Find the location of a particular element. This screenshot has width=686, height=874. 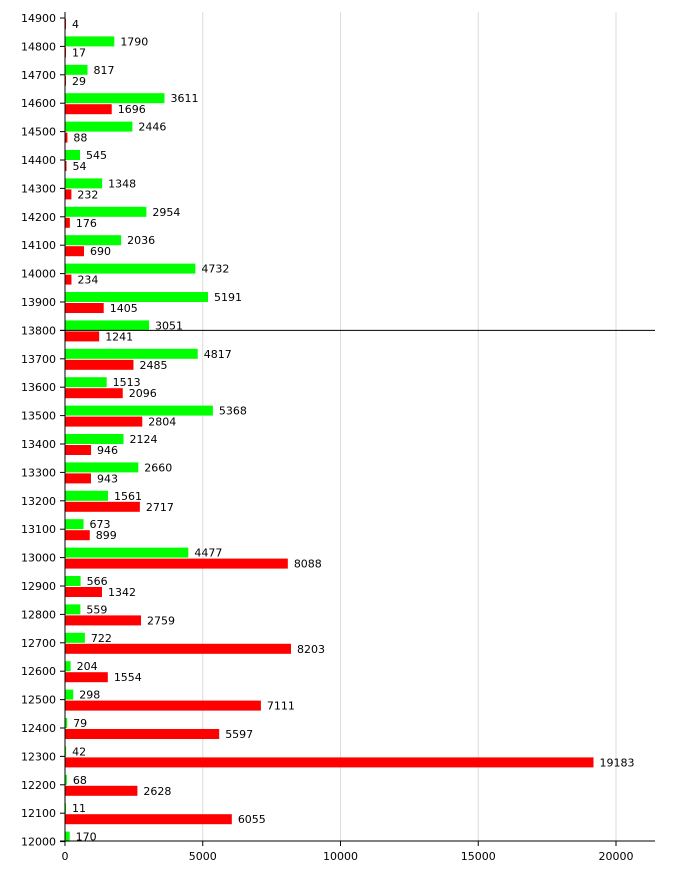

data-label: 2759 is located at coordinates (161, 620).